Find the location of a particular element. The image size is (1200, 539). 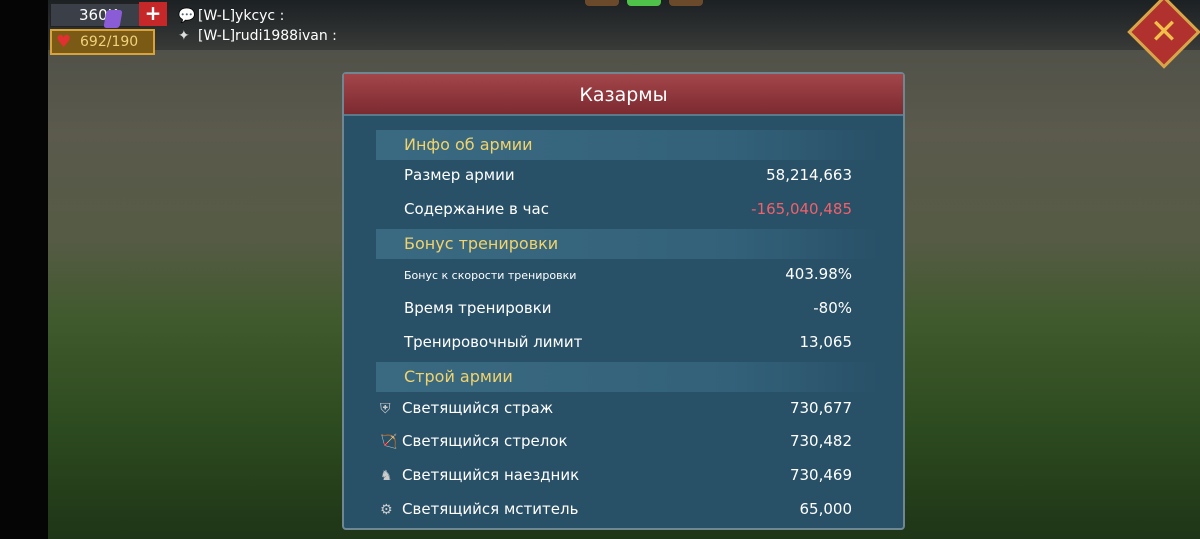

top-bar is located at coordinates (624, 25).